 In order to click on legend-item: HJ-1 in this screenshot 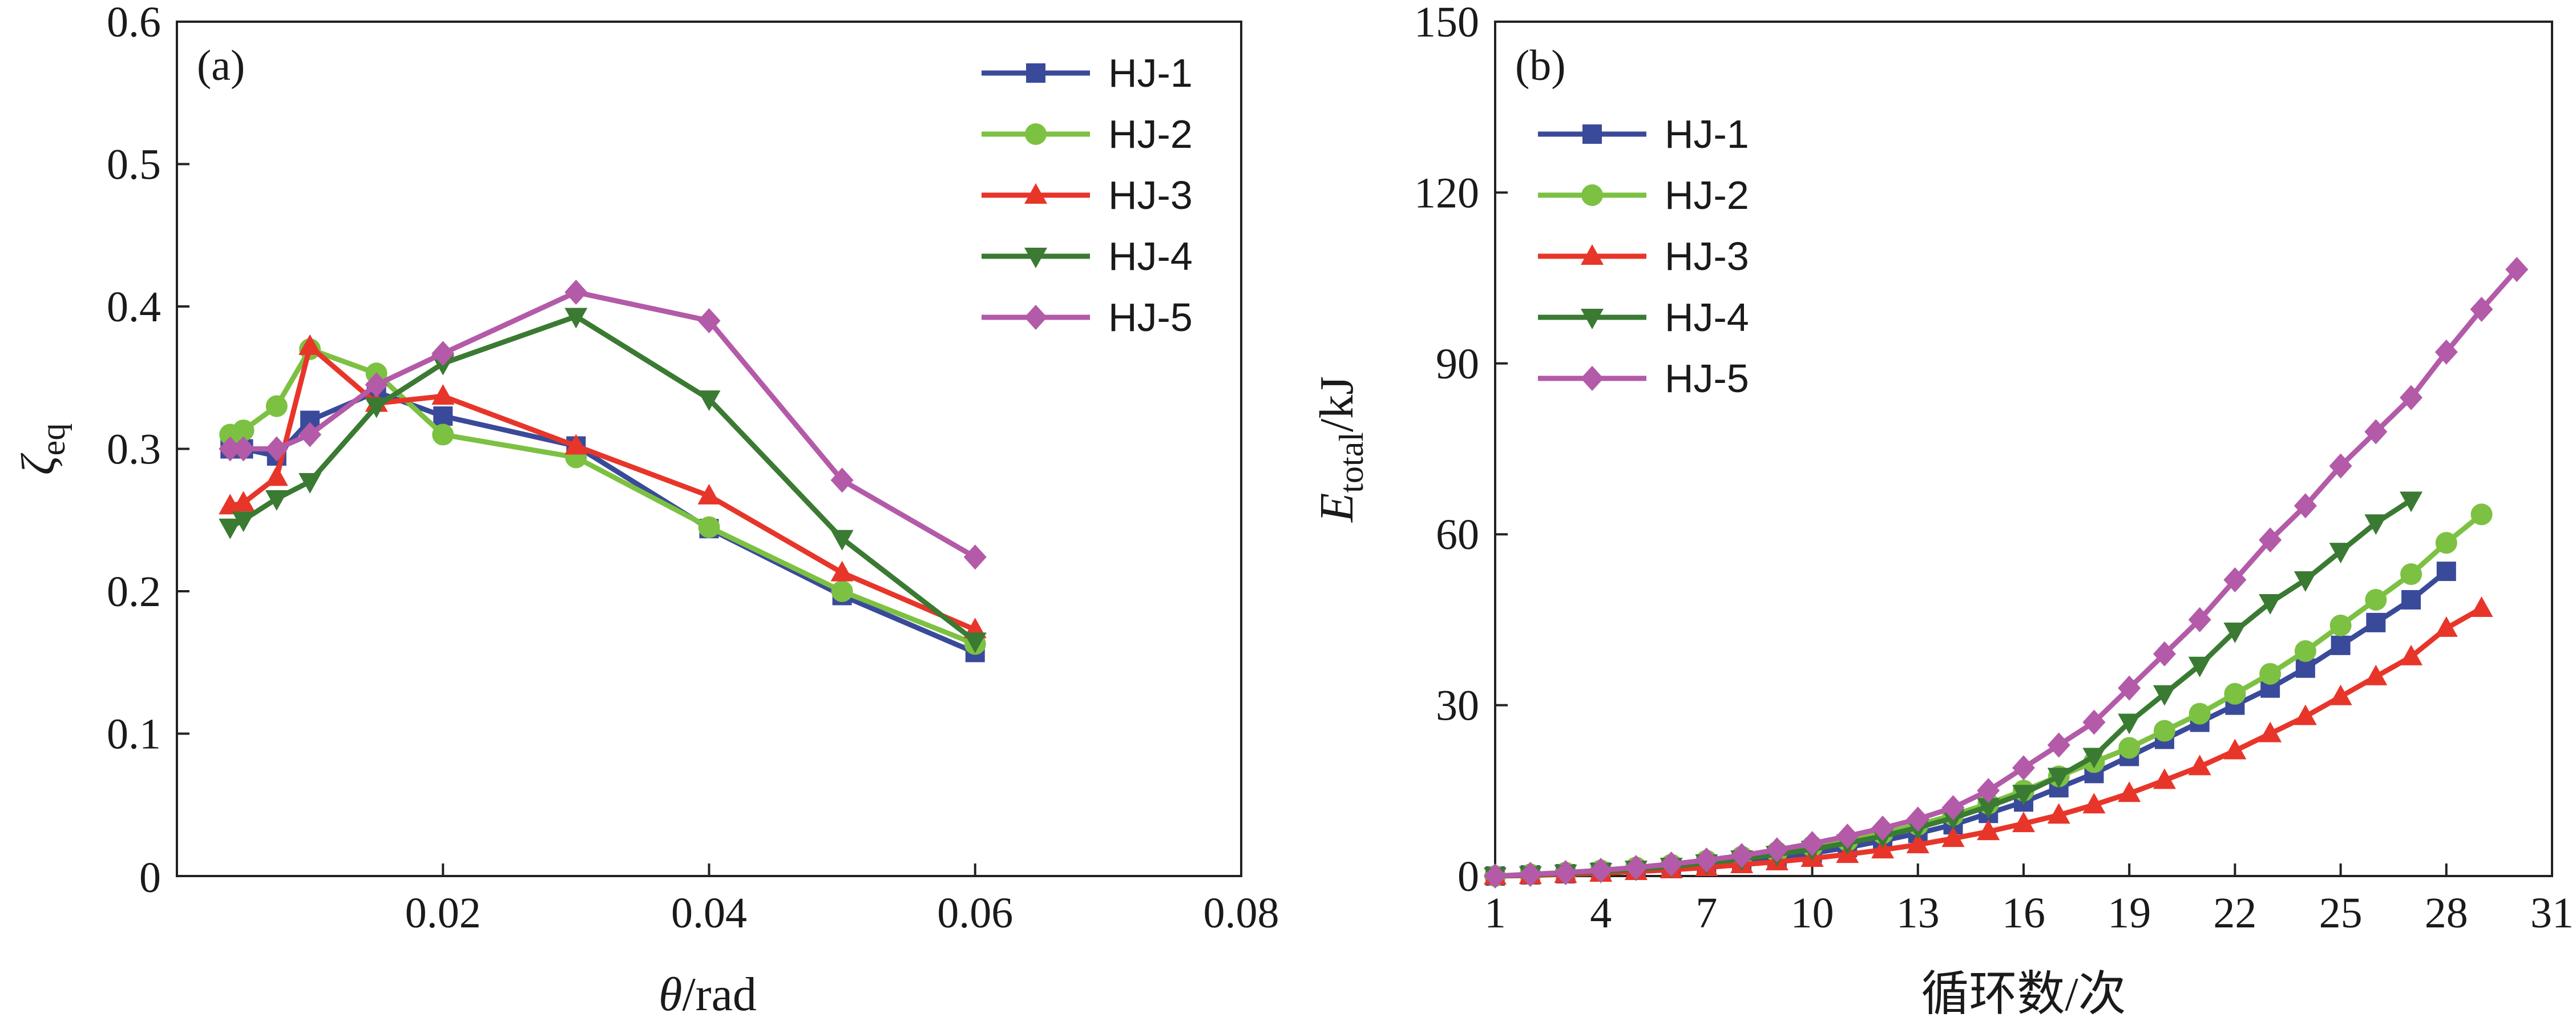, I will do `click(1643, 134)`.